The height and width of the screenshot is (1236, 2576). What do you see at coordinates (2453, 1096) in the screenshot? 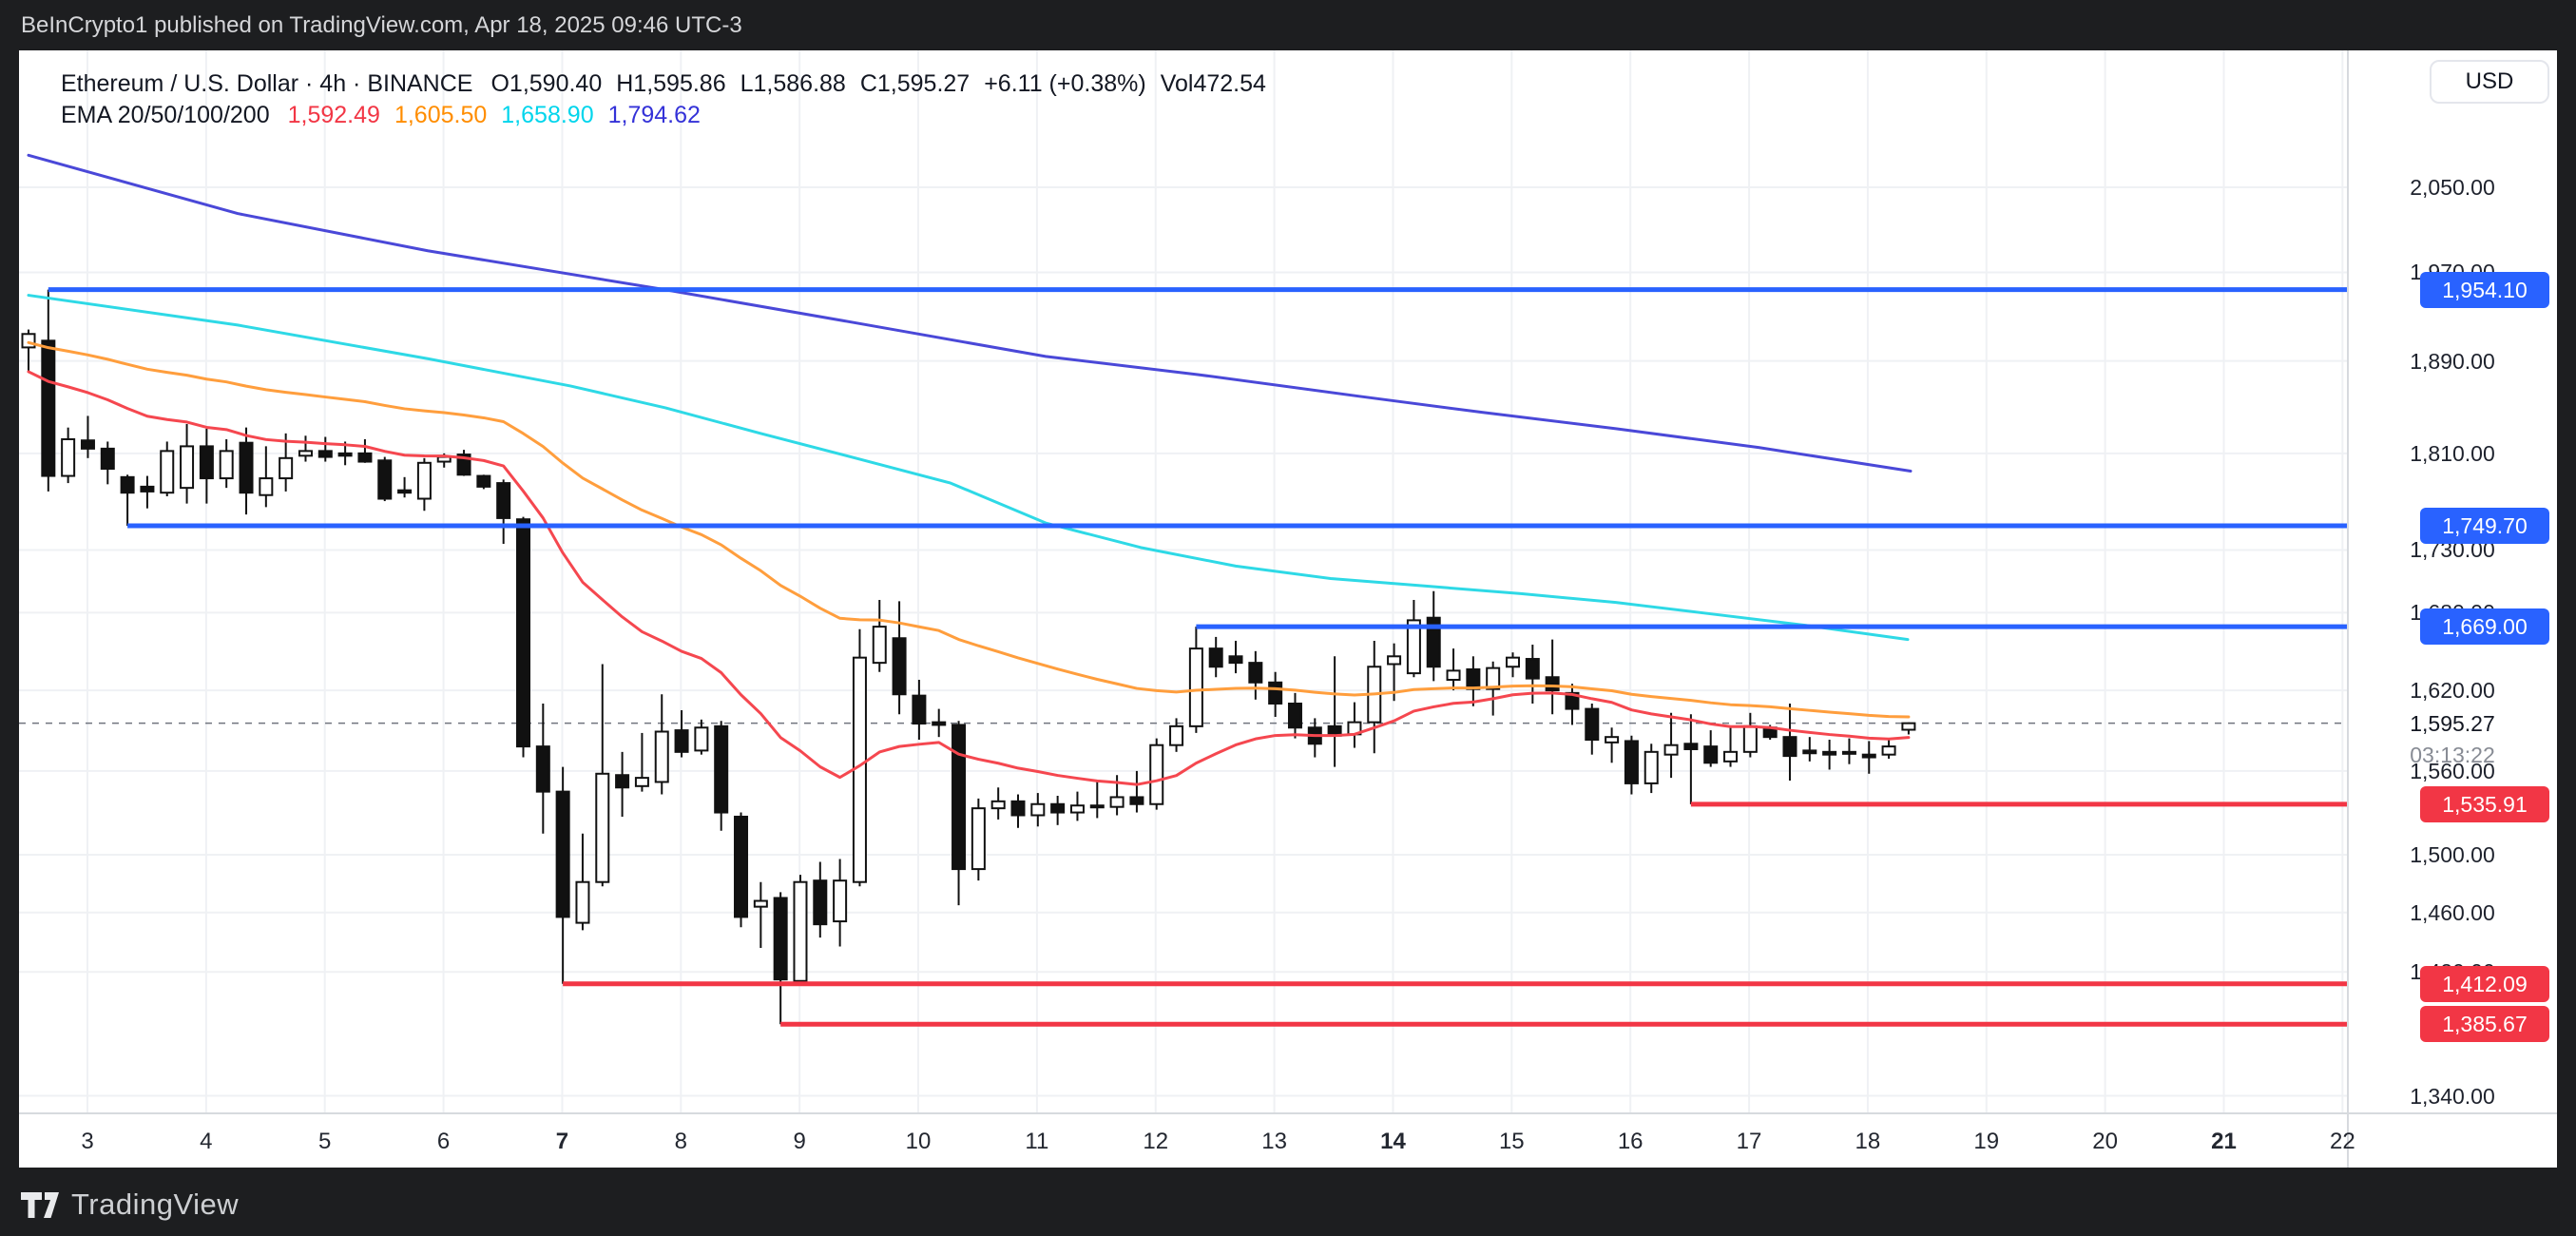
I see `price-tick-label: 1,340.00` at bounding box center [2453, 1096].